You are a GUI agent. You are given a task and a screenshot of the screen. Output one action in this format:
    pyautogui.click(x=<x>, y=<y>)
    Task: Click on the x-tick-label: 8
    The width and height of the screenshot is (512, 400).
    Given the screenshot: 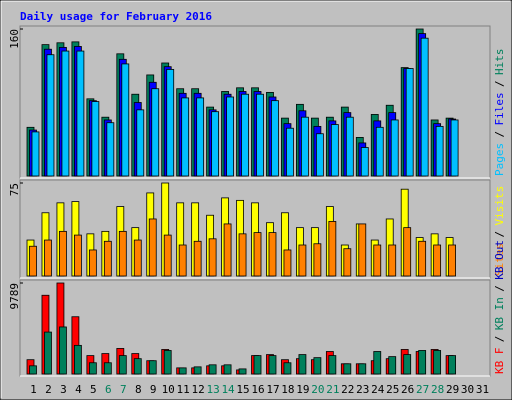 What is the action you would take?
    pyautogui.click(x=138, y=389)
    